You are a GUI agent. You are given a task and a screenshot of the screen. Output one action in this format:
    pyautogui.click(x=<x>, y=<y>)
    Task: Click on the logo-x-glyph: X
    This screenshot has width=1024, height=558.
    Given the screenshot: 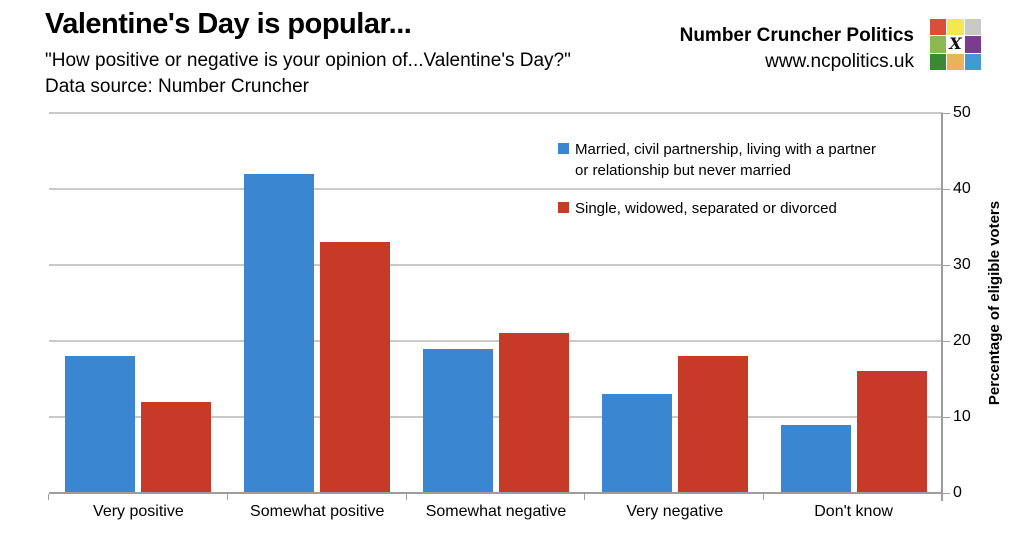 What is the action you would take?
    pyautogui.click(x=955, y=44)
    